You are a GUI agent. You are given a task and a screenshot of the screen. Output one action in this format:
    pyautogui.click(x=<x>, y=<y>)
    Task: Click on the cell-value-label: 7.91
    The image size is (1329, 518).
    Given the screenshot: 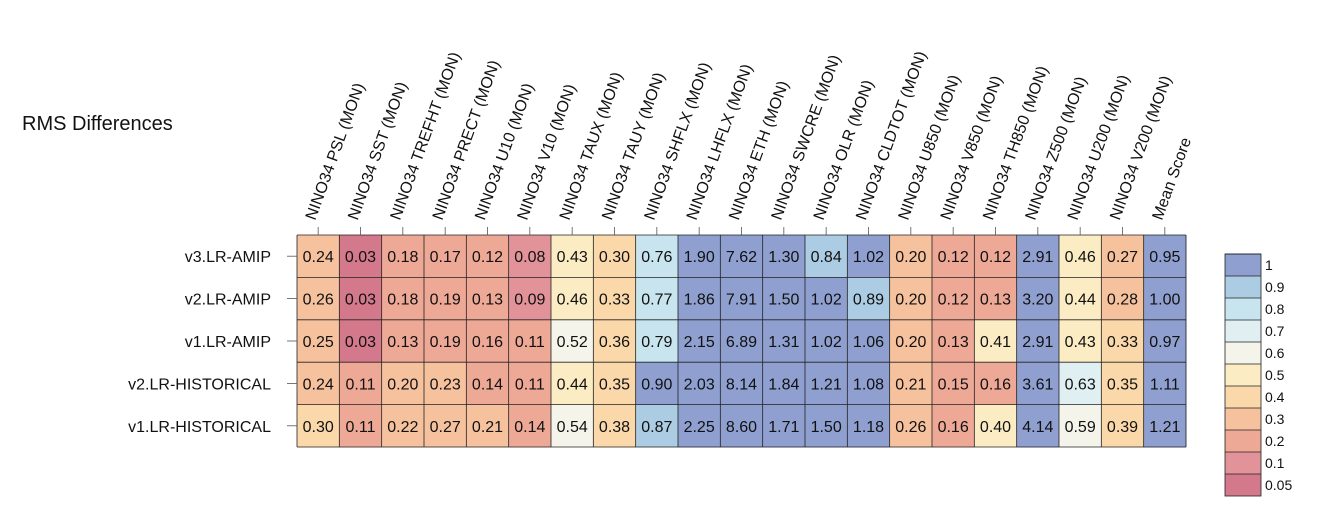 What is the action you would take?
    pyautogui.click(x=741, y=300)
    